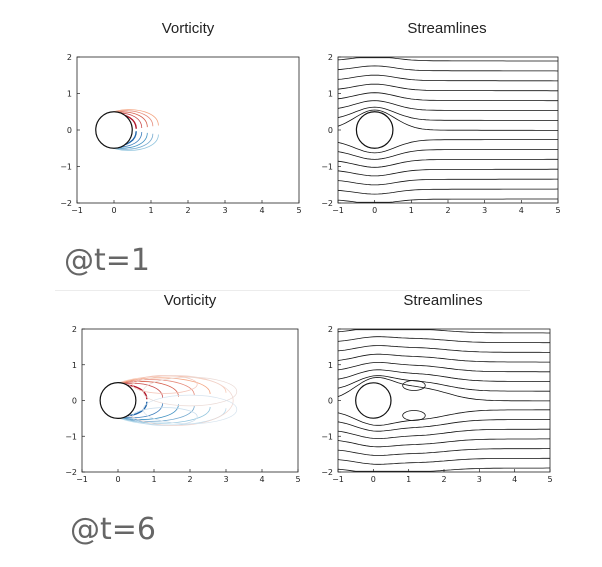  Describe the element at coordinates (188, 28) in the screenshot. I see `vorticity-title-t1: Vorticity` at that location.